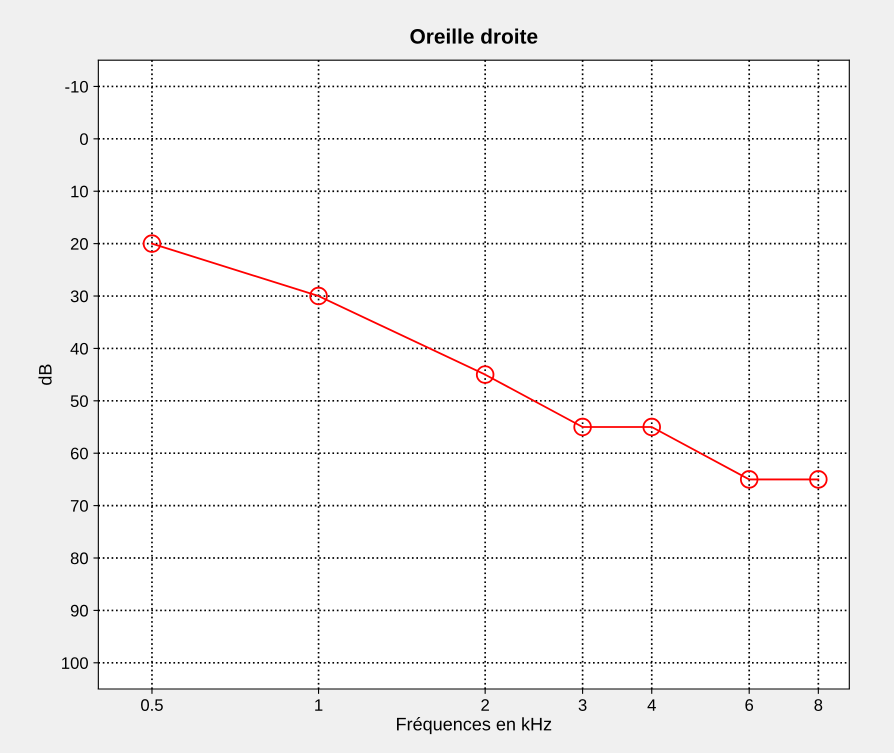  What do you see at coordinates (318, 705) in the screenshot?
I see `x-tick-label: 1` at bounding box center [318, 705].